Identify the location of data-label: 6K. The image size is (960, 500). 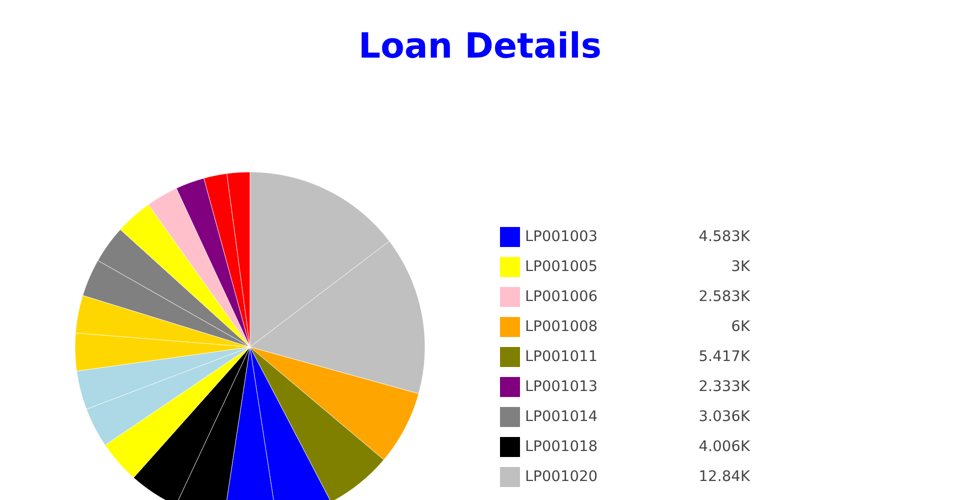
(741, 326).